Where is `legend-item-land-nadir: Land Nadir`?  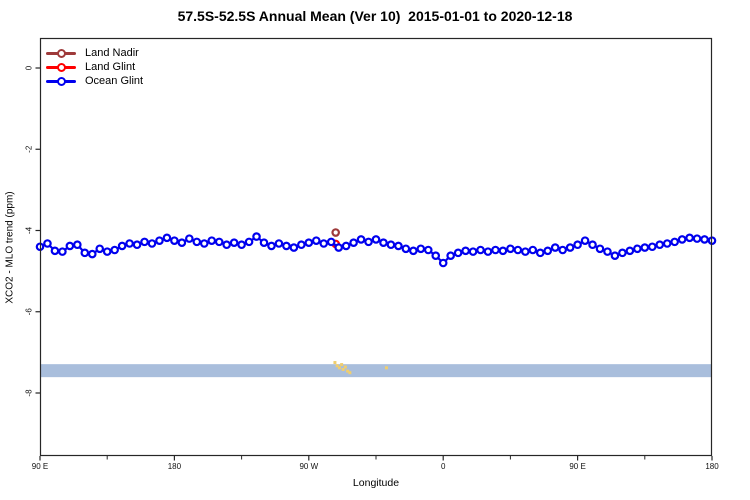 legend-item-land-nadir: Land Nadir is located at coordinates (94, 53).